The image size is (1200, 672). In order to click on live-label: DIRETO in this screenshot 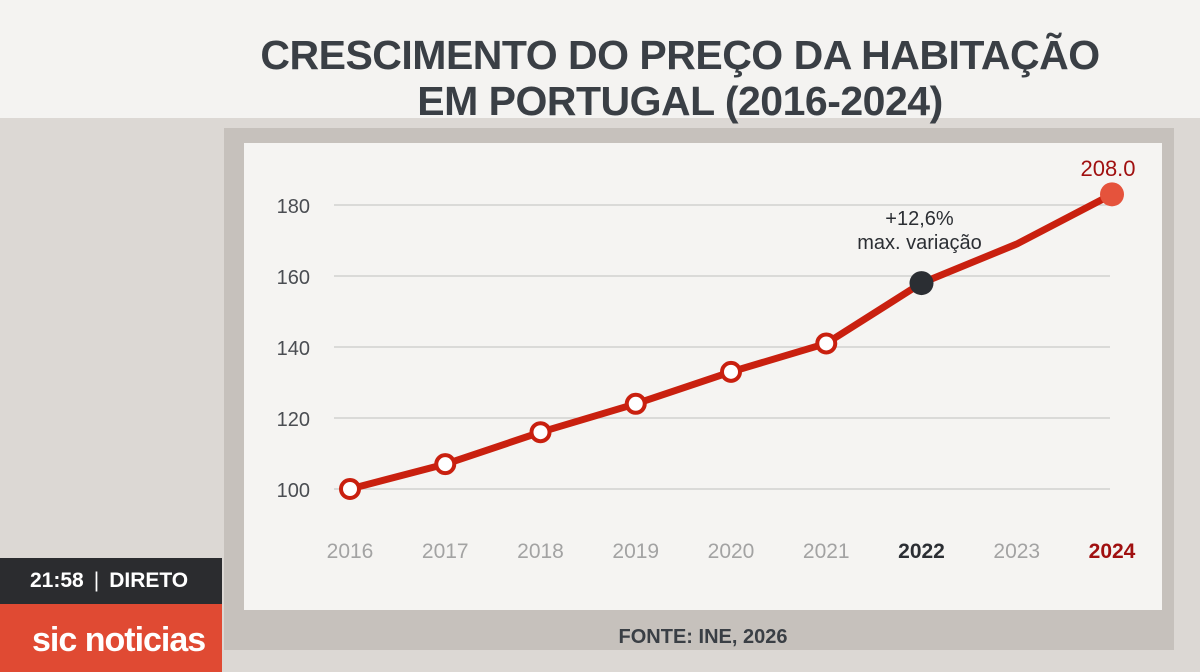, I will do `click(149, 580)`.